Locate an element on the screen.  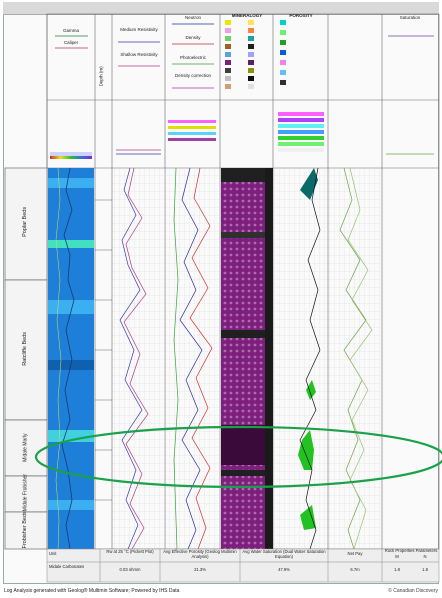
depth-track is located at coordinates (103, 350).